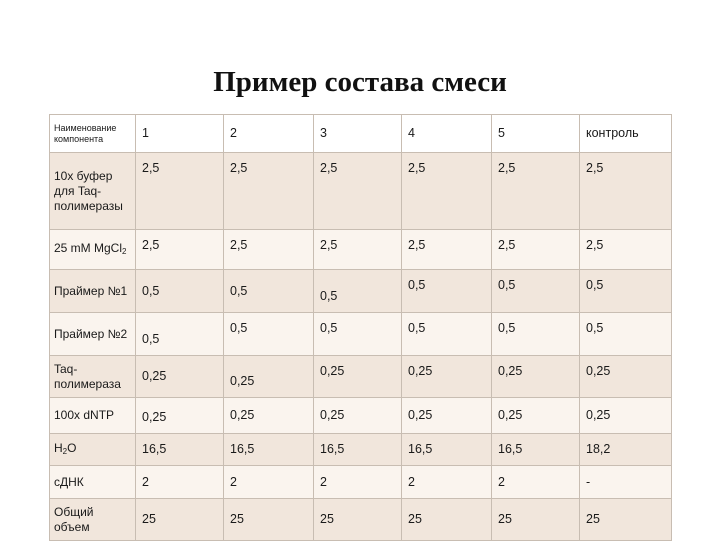  I want to click on row-label: Taq-полимераза, so click(92, 376).